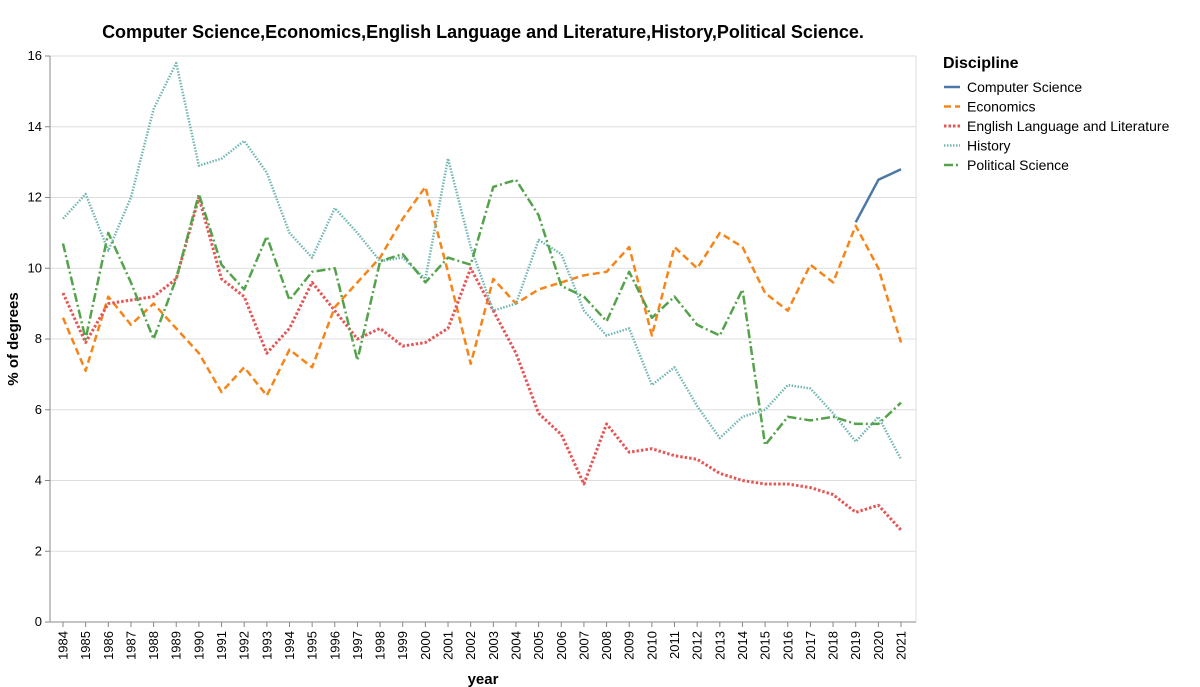 This screenshot has height=687, width=1200. Describe the element at coordinates (606, 645) in the screenshot. I see `x-tick-label: 2008` at that location.